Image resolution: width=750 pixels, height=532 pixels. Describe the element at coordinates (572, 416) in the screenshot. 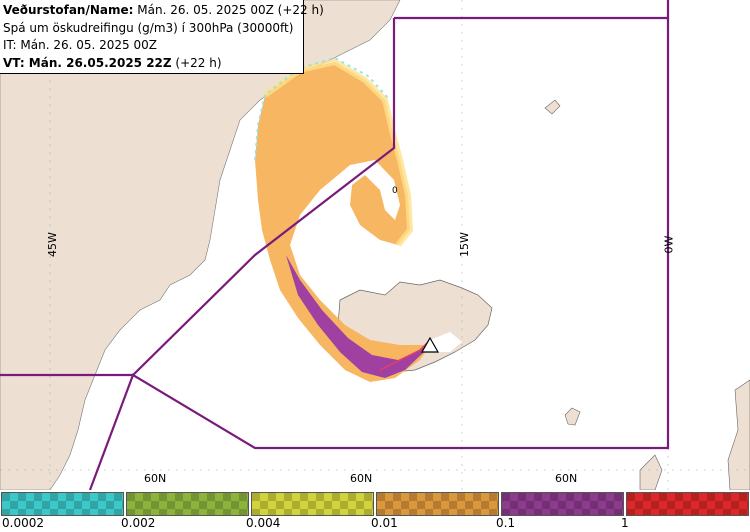

I see `island-shetland` at that location.